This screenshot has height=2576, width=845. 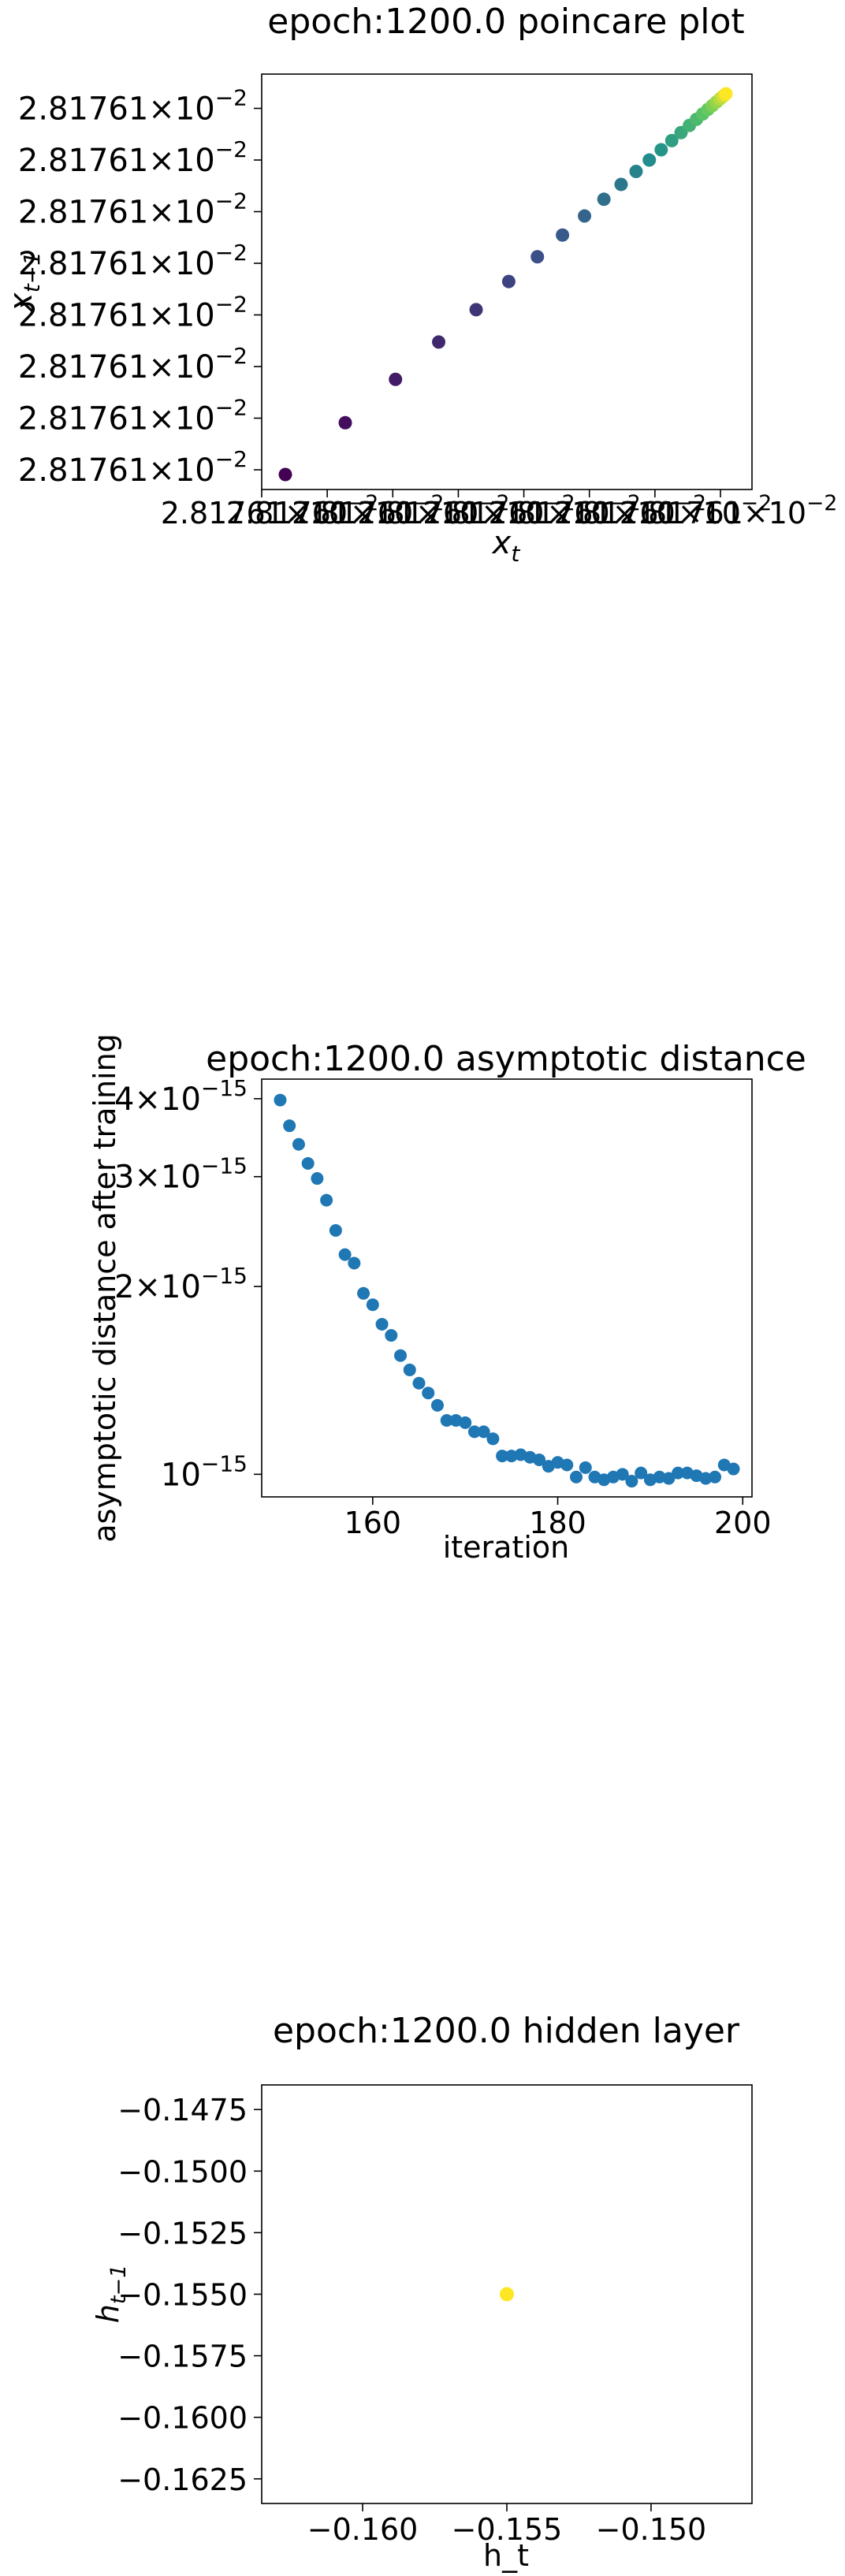 What do you see at coordinates (182, 2233) in the screenshot?
I see `hidden-layer-y-tick-label: −0.1525` at bounding box center [182, 2233].